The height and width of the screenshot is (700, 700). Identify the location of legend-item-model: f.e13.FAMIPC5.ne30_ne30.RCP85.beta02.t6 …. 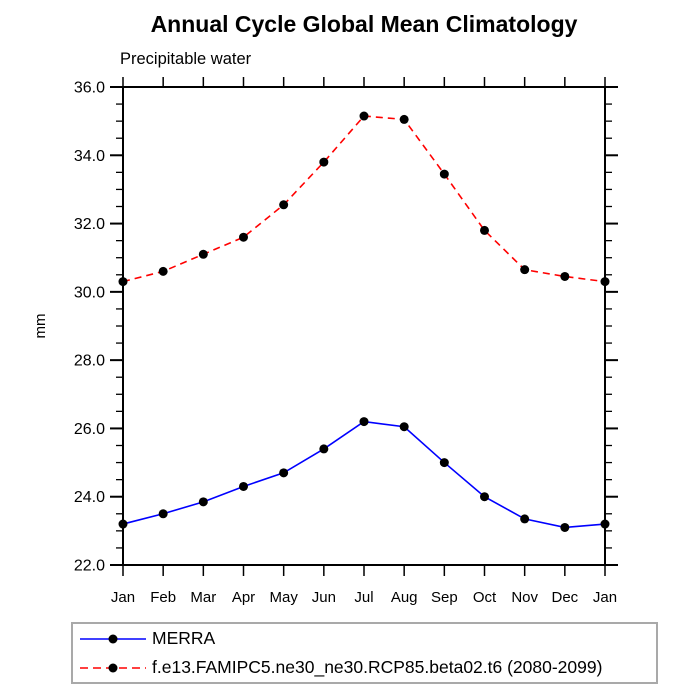
(367, 667).